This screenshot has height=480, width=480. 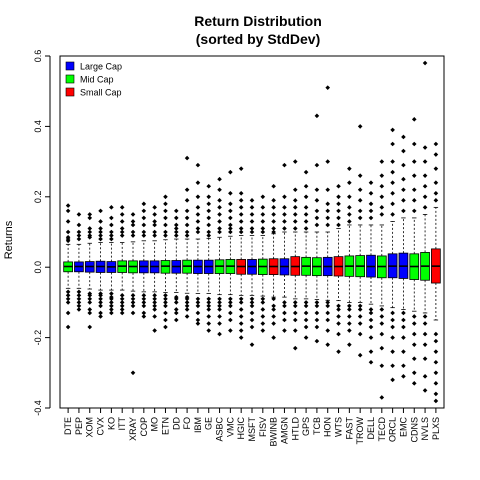 What do you see at coordinates (70, 92) in the screenshot?
I see `legend-swatch` at bounding box center [70, 92].